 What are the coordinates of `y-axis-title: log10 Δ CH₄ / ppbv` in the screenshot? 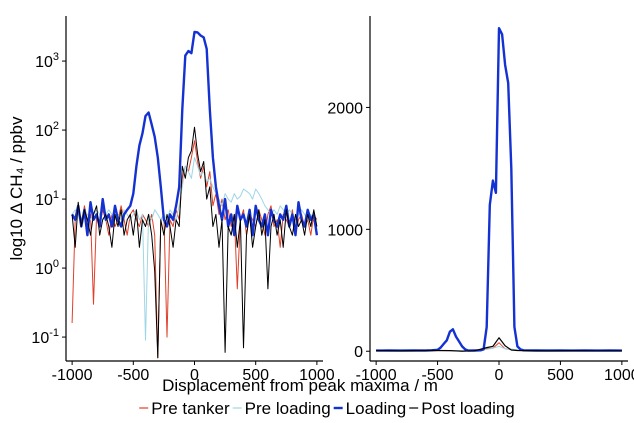 It's located at (16, 188).